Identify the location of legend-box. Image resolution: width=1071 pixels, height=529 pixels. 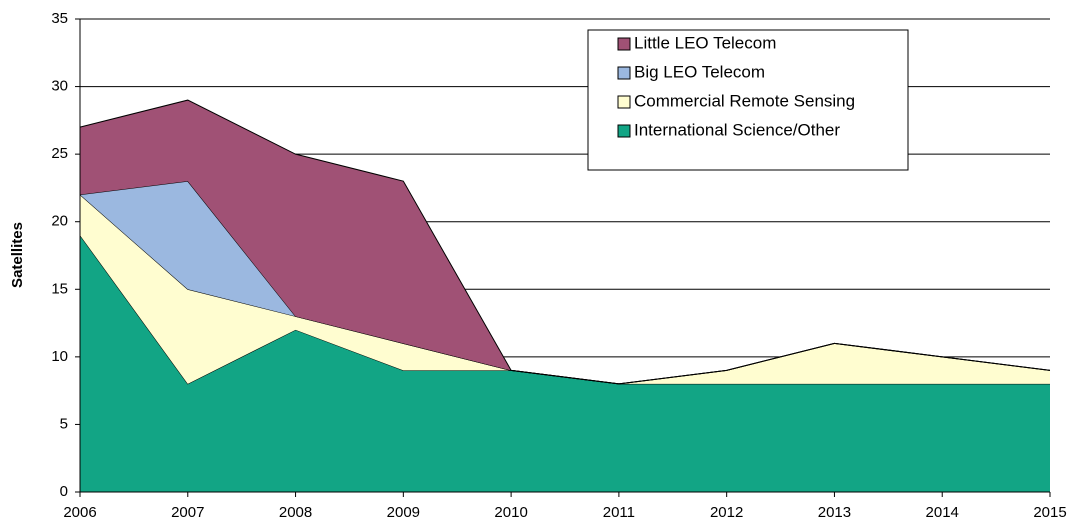
(748, 100).